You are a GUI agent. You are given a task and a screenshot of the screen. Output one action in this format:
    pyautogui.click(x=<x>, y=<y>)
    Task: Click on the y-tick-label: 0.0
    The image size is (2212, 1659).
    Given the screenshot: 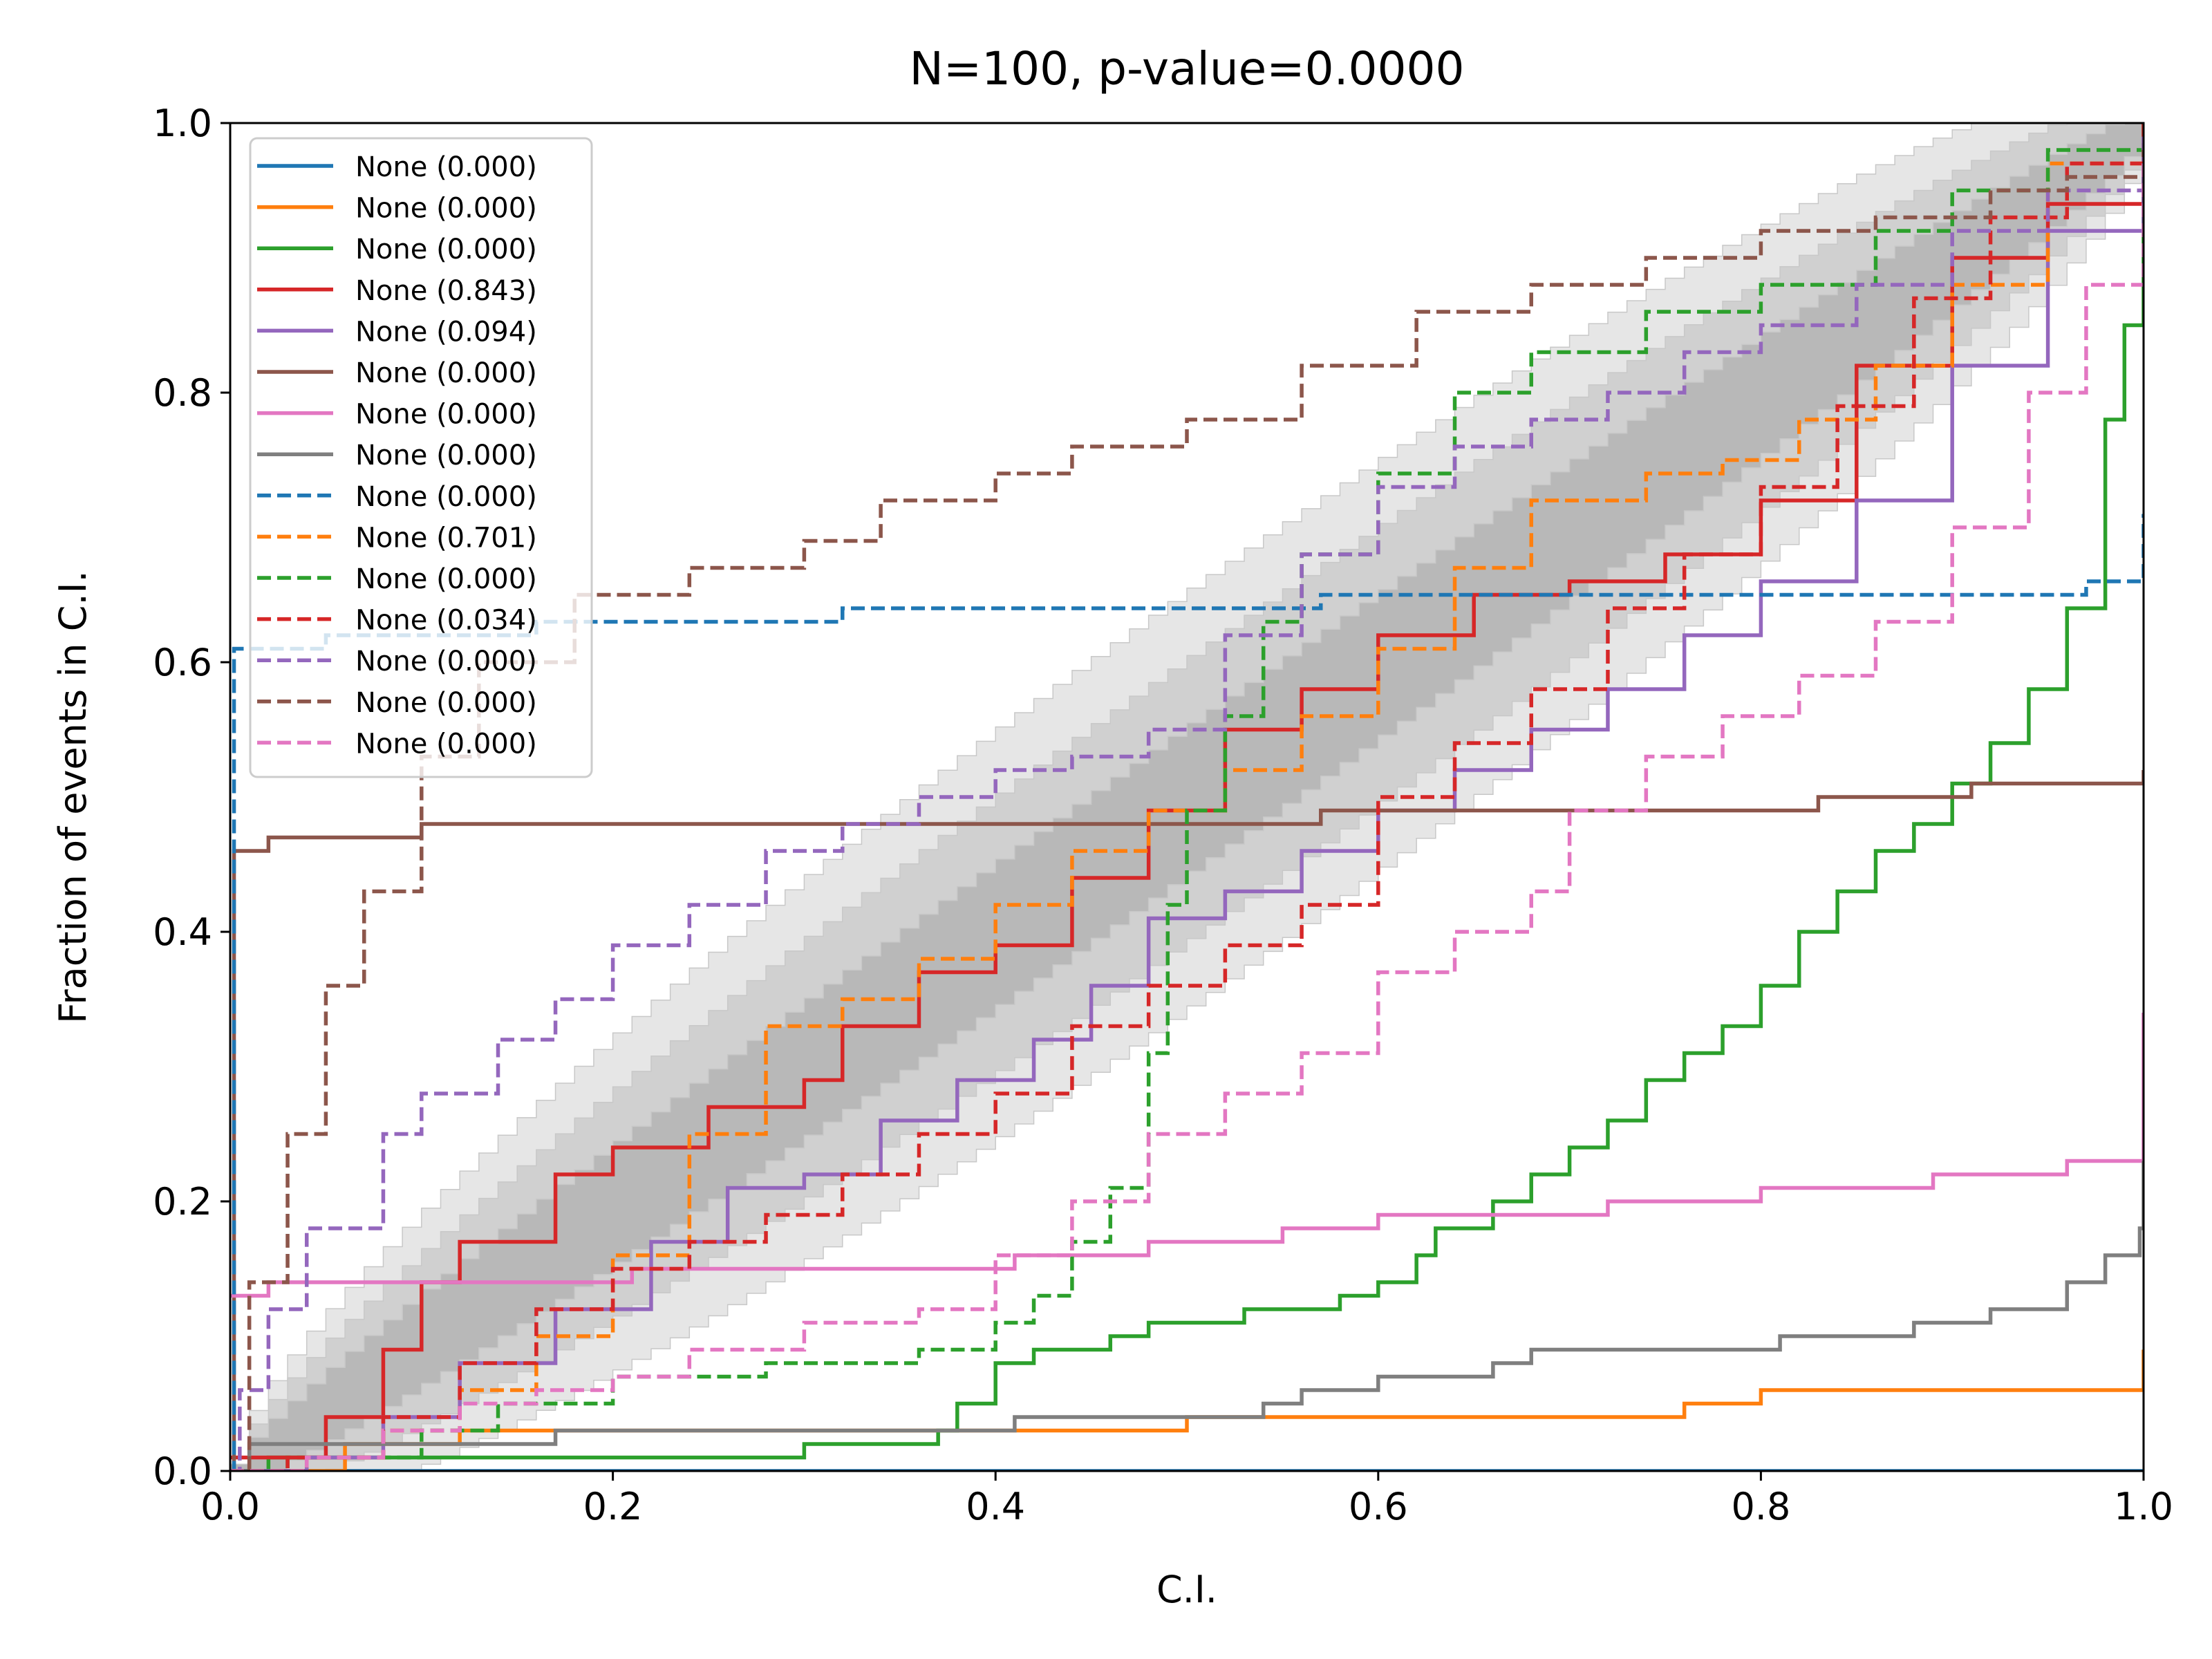 What is the action you would take?
    pyautogui.click(x=182, y=1471)
    